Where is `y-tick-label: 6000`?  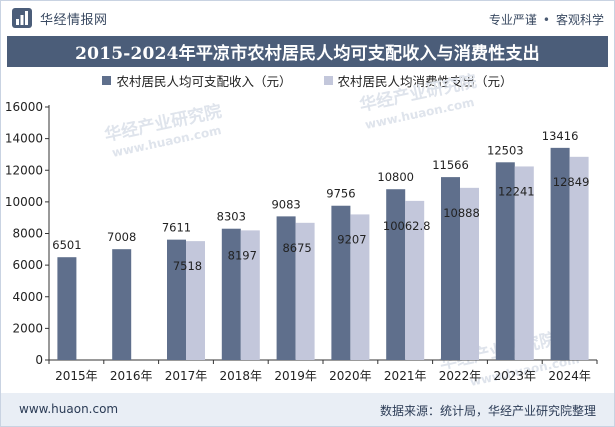 y-tick-label: 6000 is located at coordinates (27, 265).